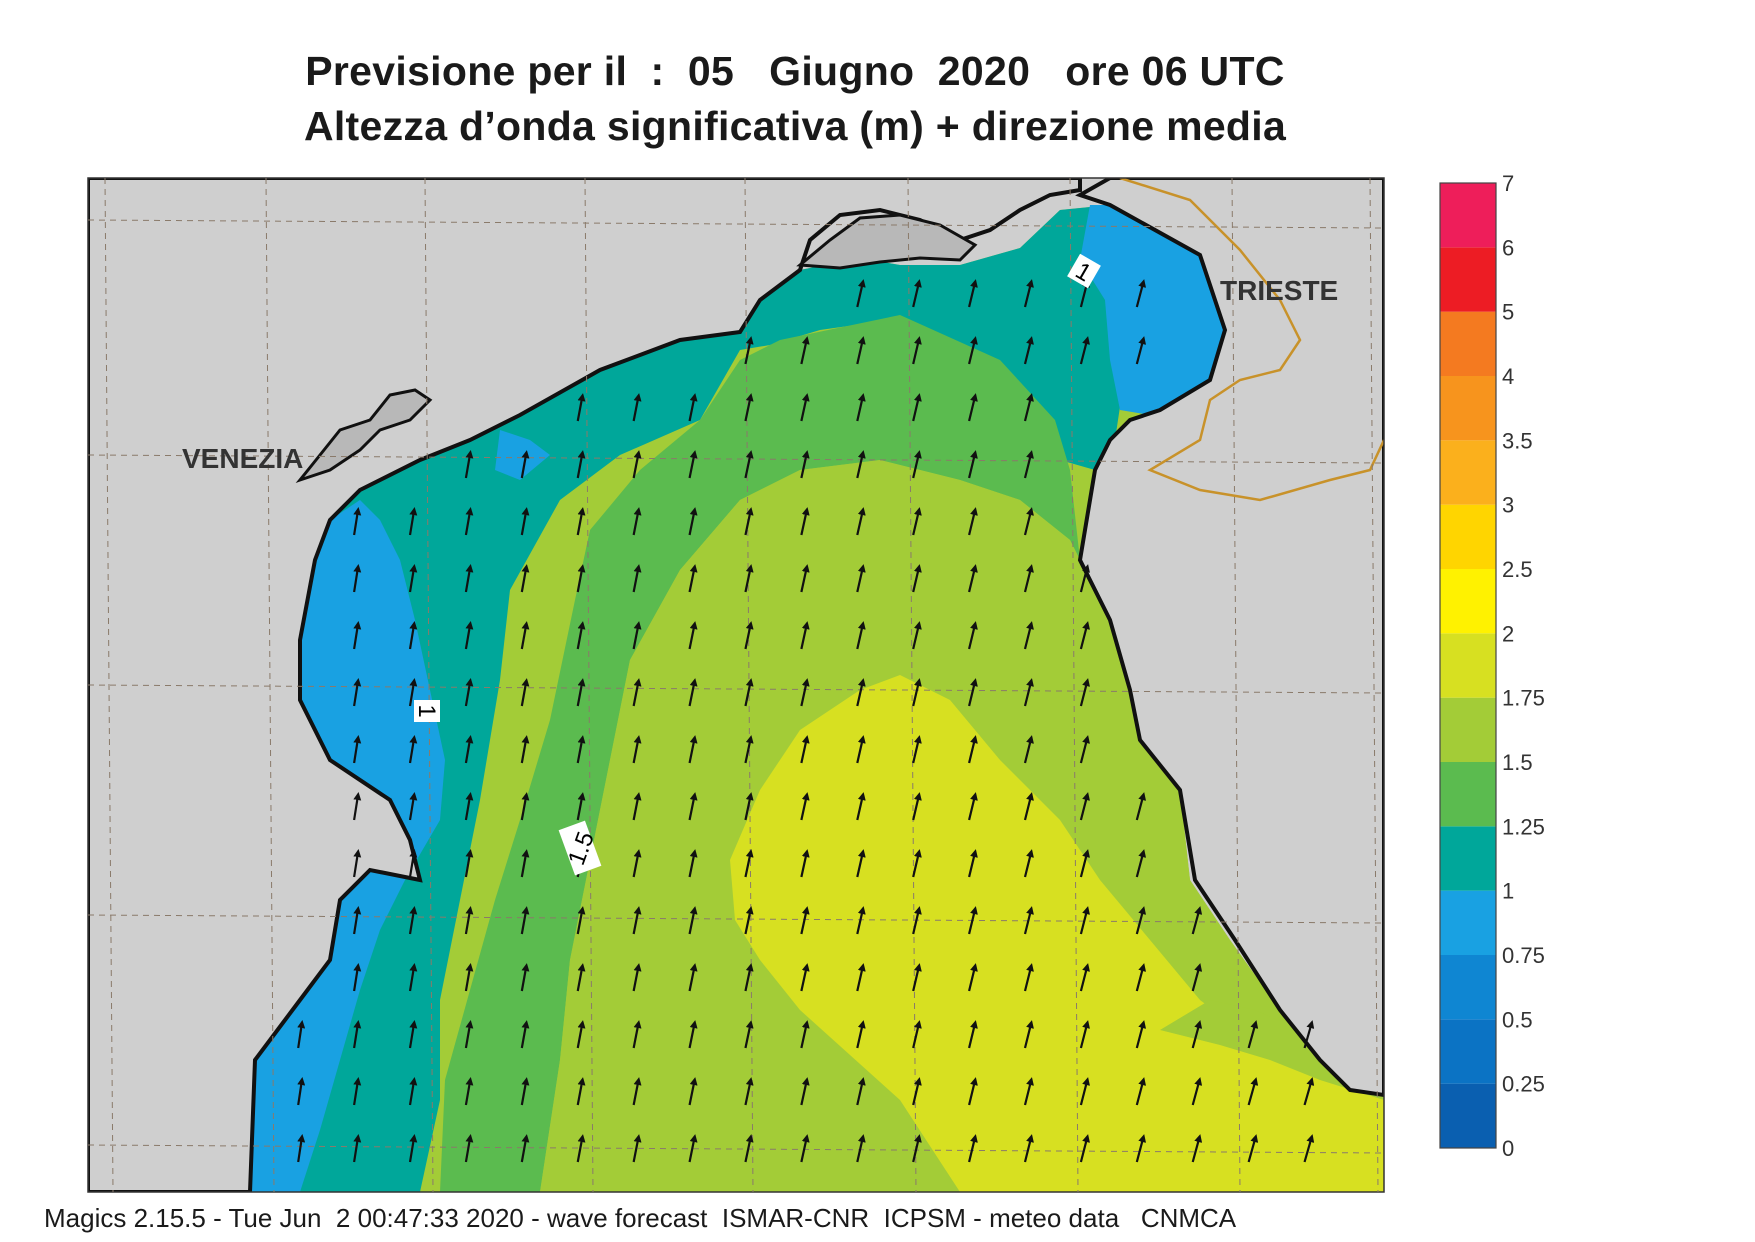 Image resolution: width=1755 pixels, height=1242 pixels. I want to click on legend-frame, so click(1468, 665).